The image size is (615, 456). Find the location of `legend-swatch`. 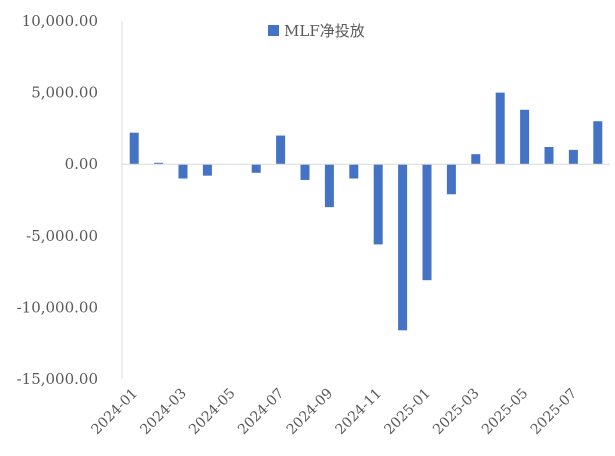

legend-swatch is located at coordinates (273, 30).